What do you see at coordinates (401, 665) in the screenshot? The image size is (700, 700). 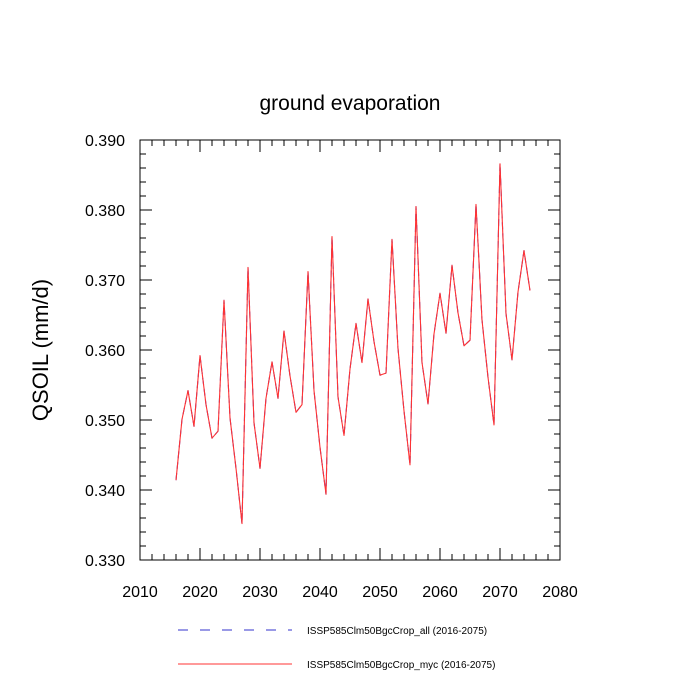 I see `legend-label-2: ISSP585Clm50BgcCrop_myc (2016-2075)` at bounding box center [401, 665].